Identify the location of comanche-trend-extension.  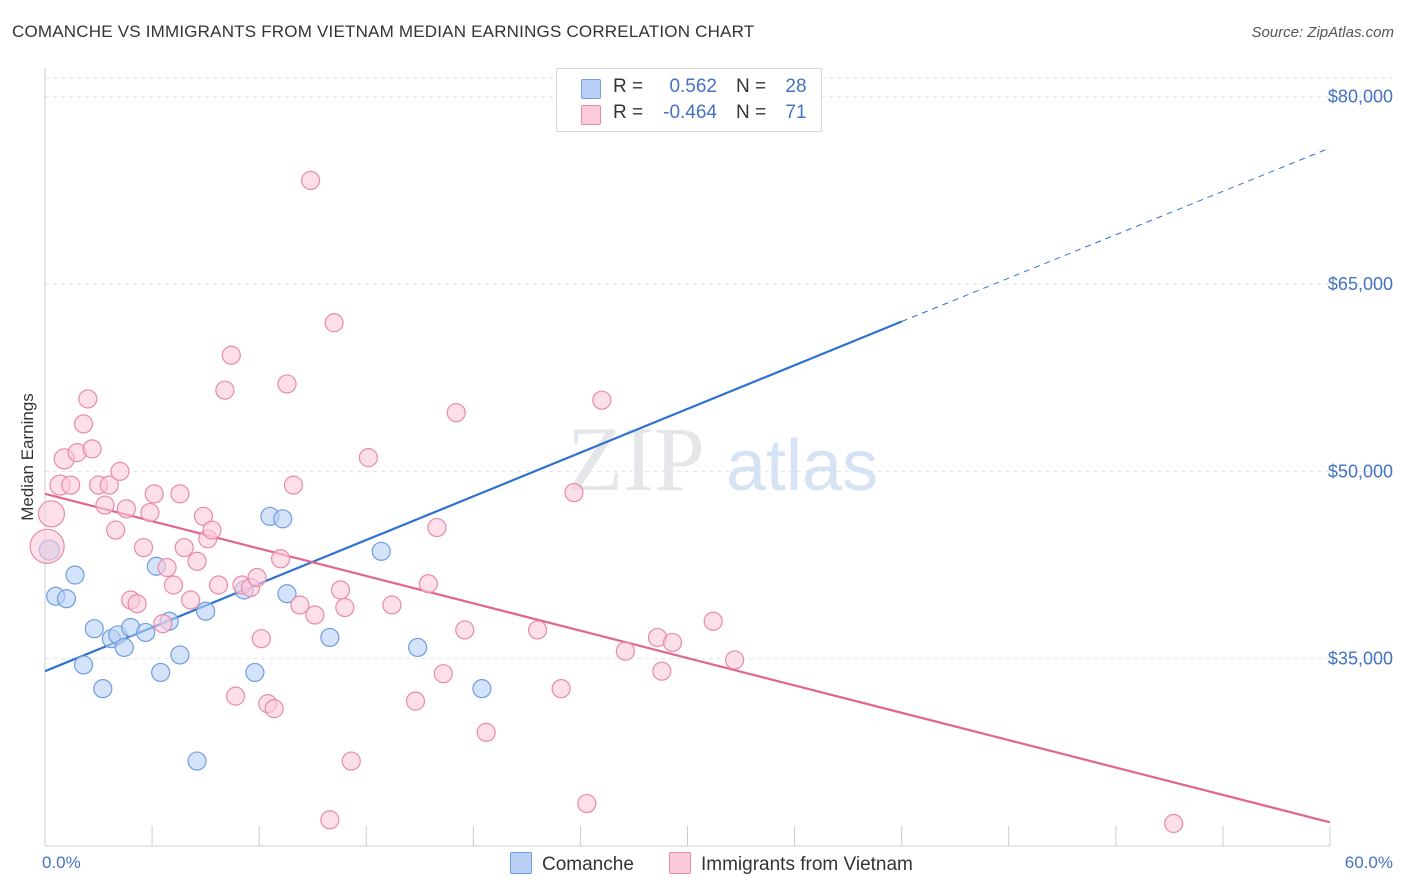
(1116, 234).